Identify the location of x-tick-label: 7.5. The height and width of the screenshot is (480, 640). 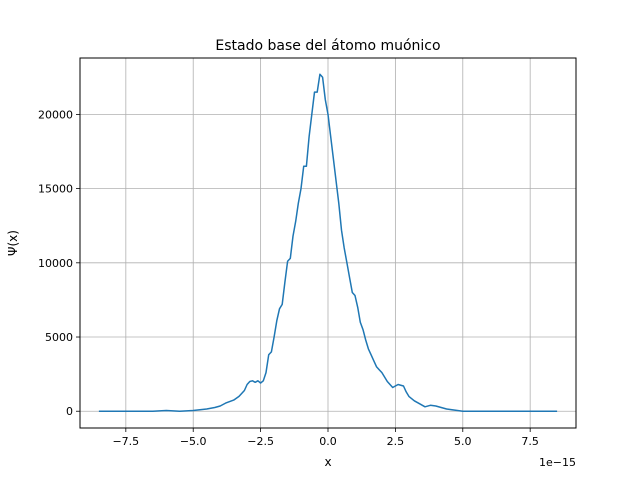
(530, 441).